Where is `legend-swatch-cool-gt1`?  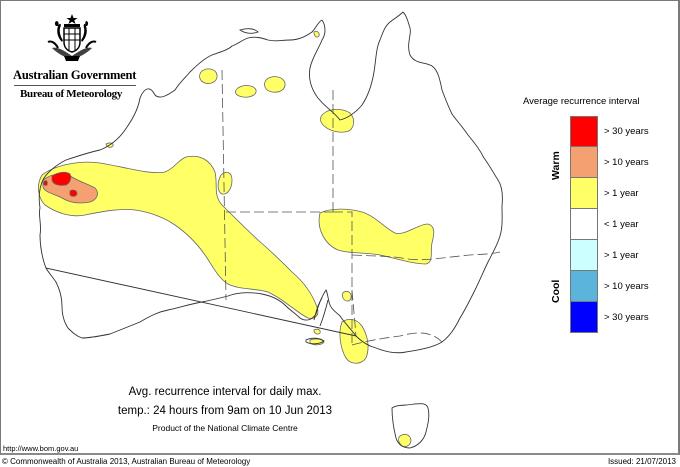 legend-swatch-cool-gt1 is located at coordinates (584, 255).